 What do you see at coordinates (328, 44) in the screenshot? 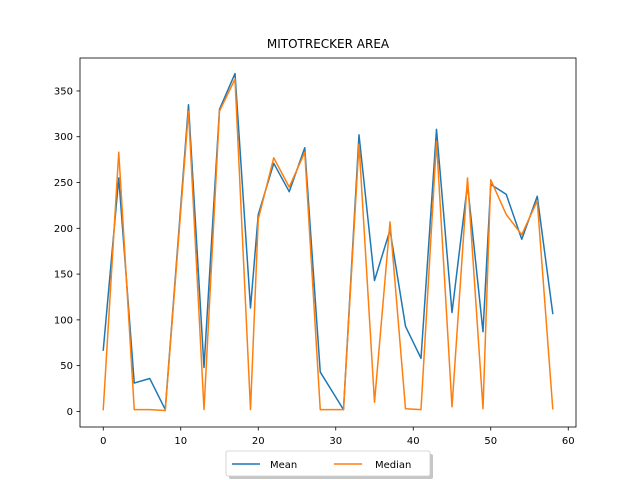
I see `chart-title: MITOTRECKER AREA` at bounding box center [328, 44].